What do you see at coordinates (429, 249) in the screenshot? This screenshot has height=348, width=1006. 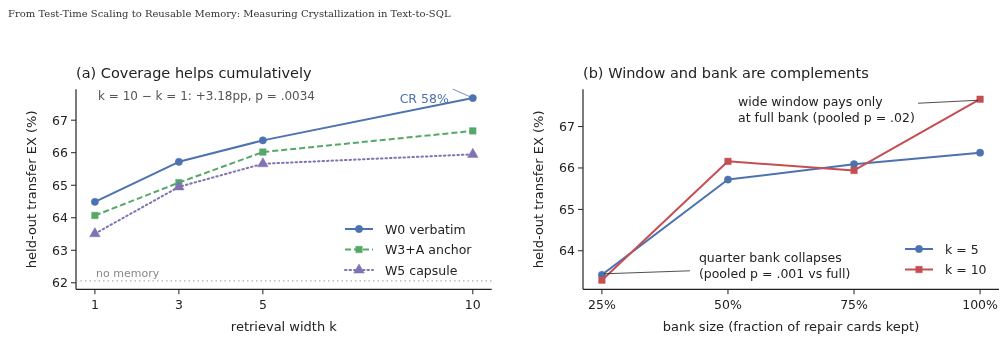 I see `legend-label: W3+A anchor` at bounding box center [429, 249].